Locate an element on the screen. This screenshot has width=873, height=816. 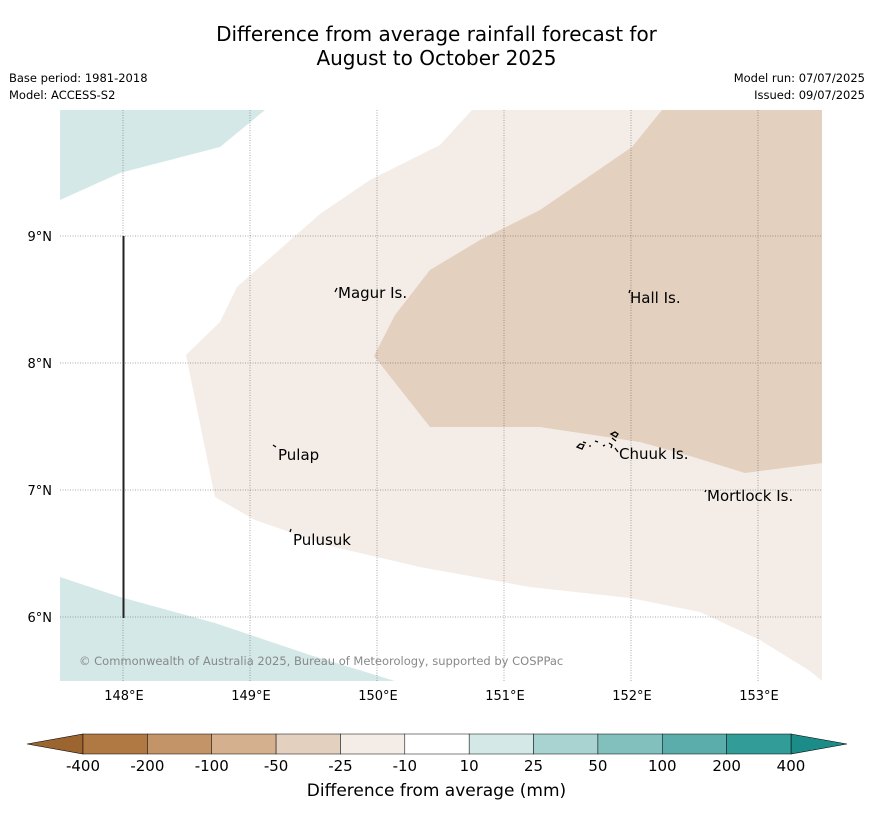
lat-label-7n: 7°N is located at coordinates (40, 491).